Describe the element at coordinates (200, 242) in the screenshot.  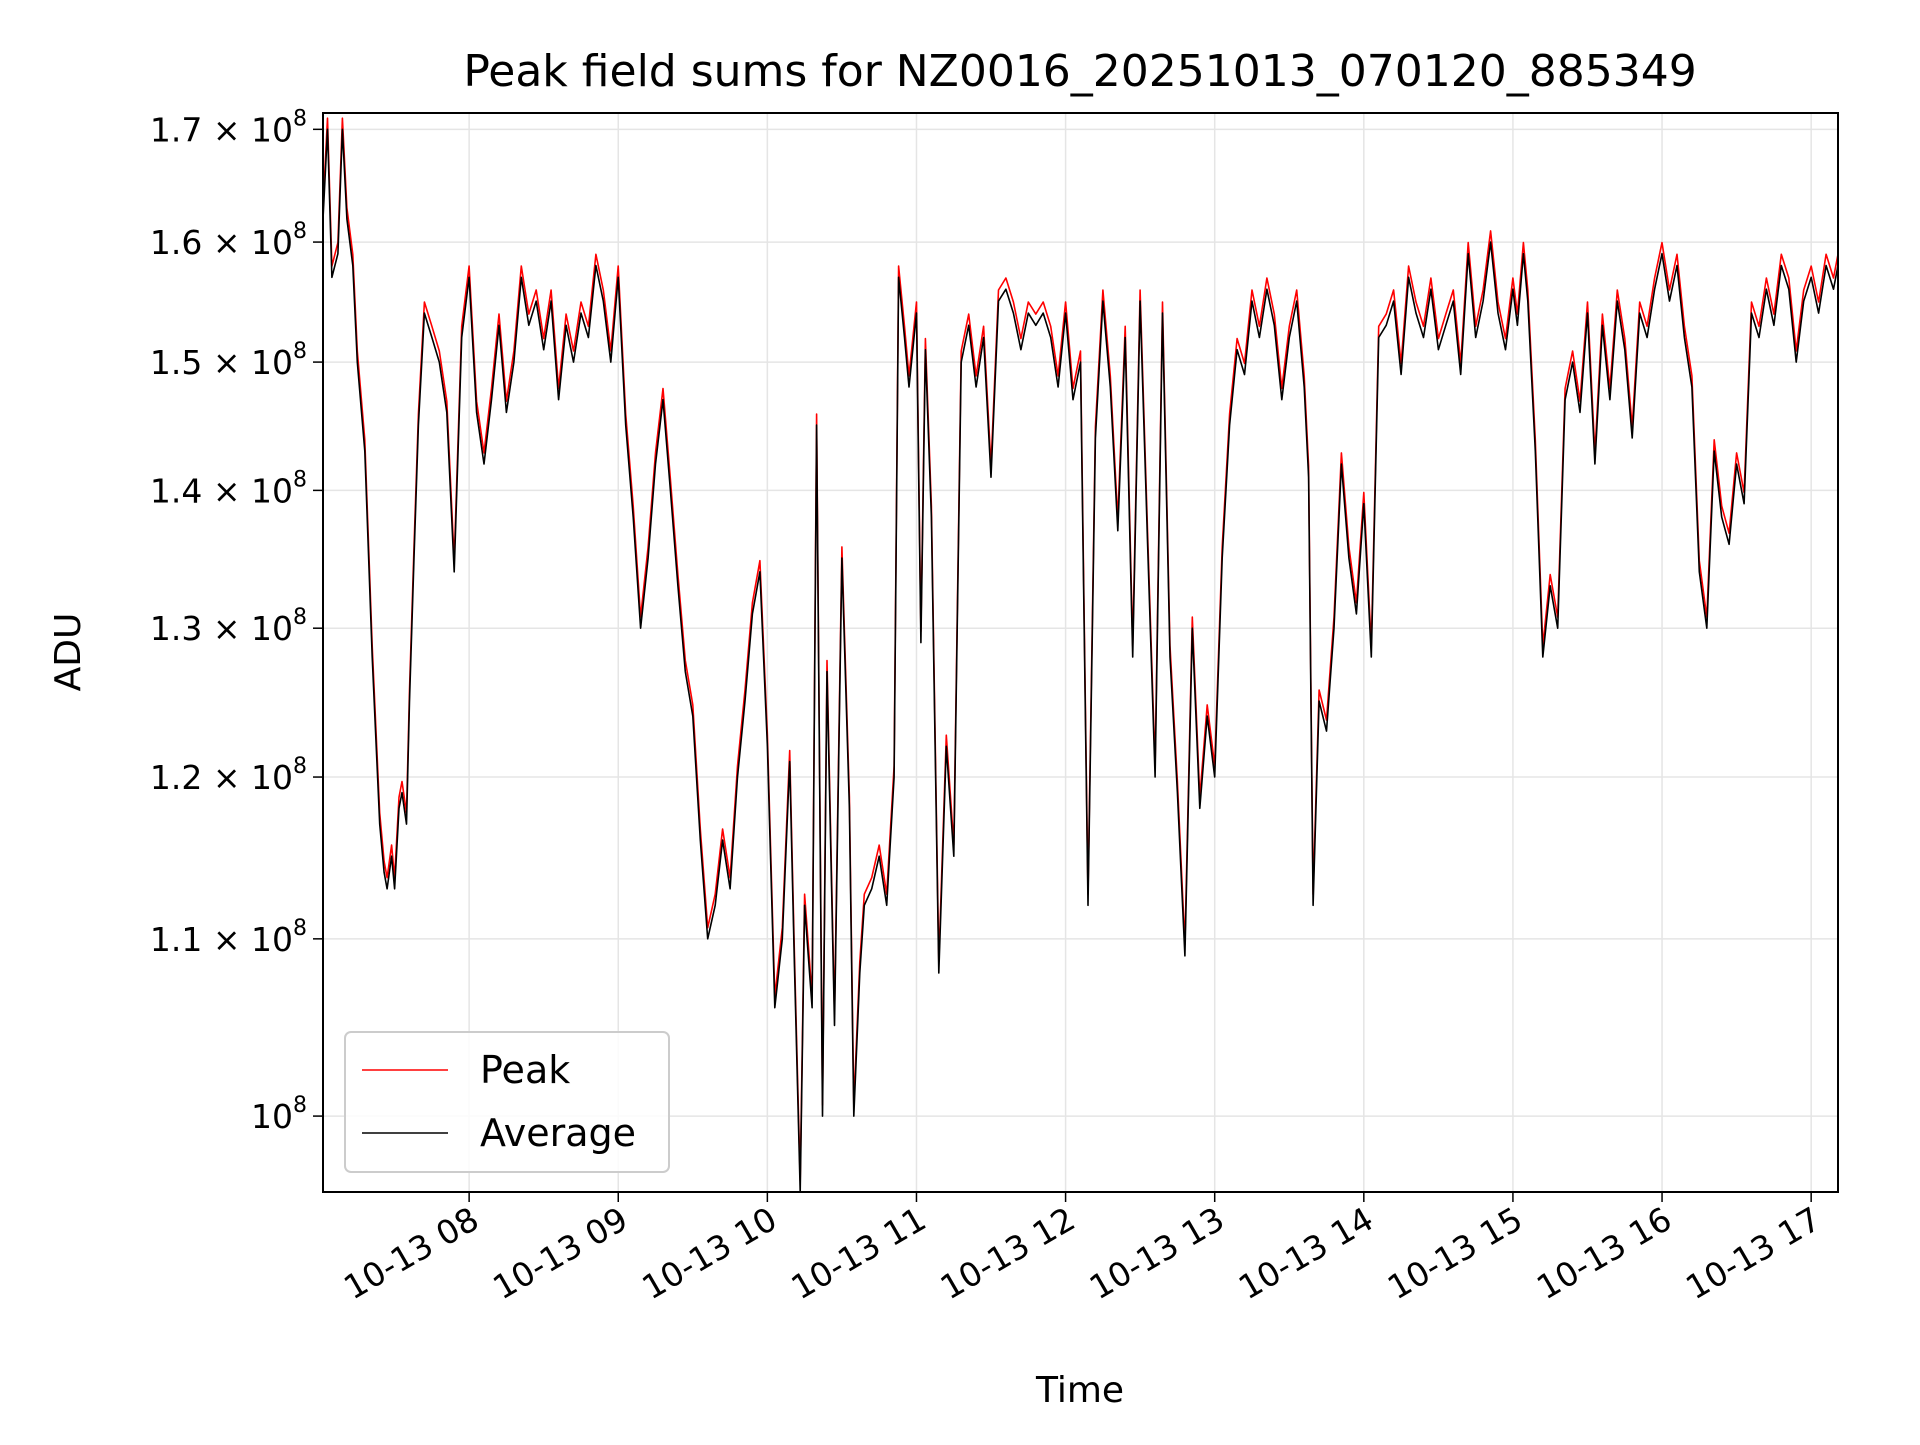
I see `y-tick-mantissa: 1.6 ×` at that location.